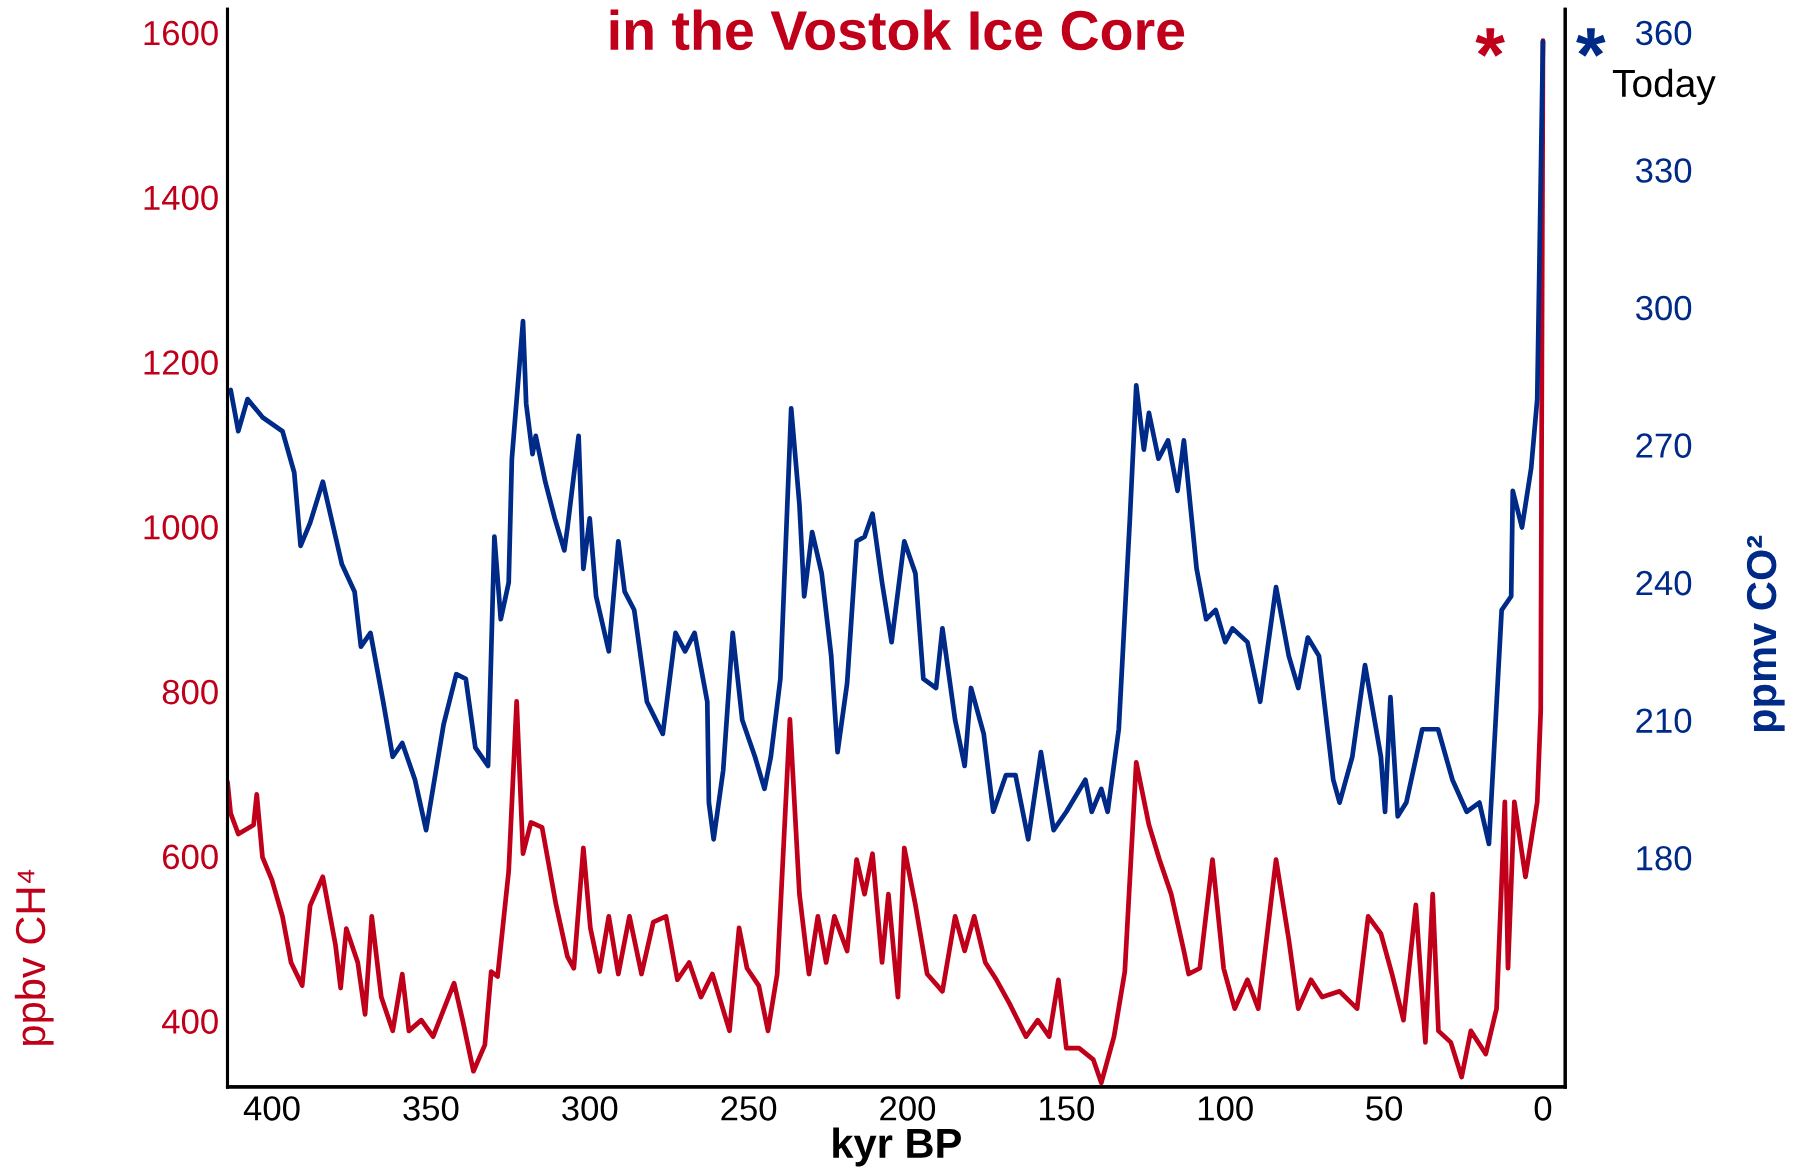 This screenshot has width=1820, height=1175. What do you see at coordinates (1664, 583) in the screenshot?
I see `y2-tick-label: 240` at bounding box center [1664, 583].